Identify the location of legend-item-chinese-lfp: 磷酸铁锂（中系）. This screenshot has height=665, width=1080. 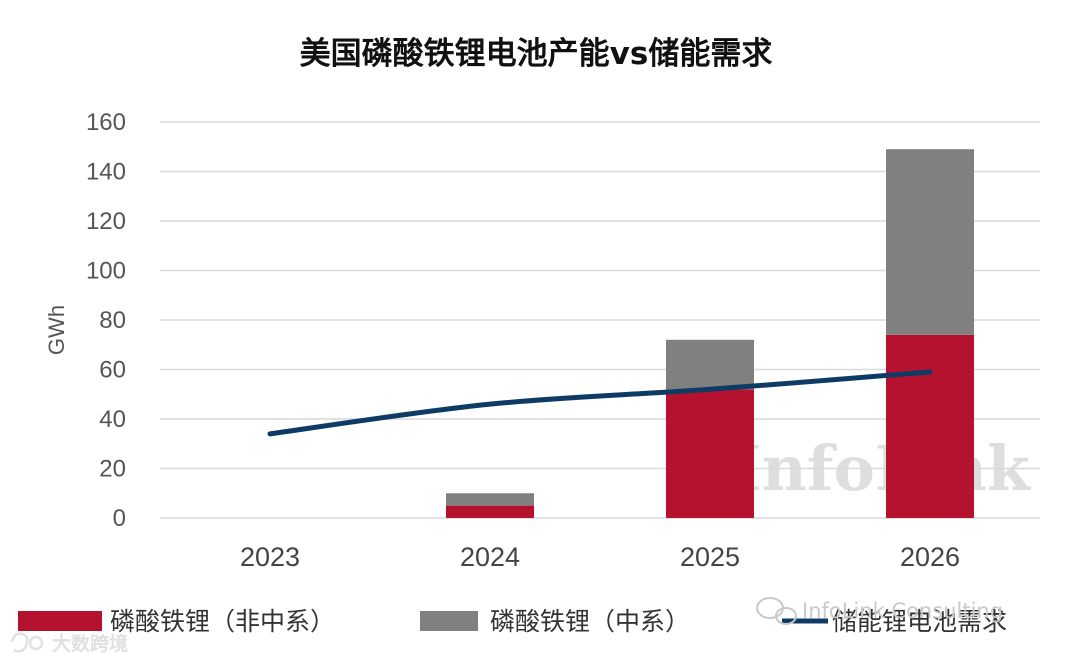
(555, 621).